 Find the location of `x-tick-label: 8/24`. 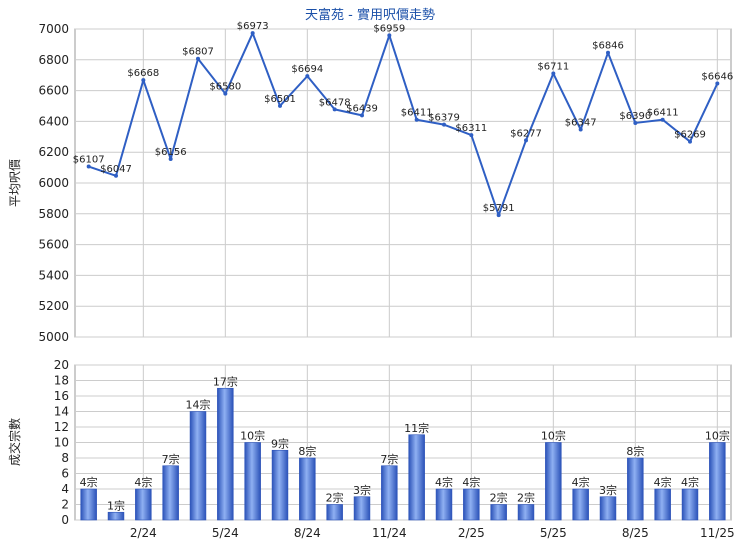

x-tick-label: 8/24 is located at coordinates (307, 533).